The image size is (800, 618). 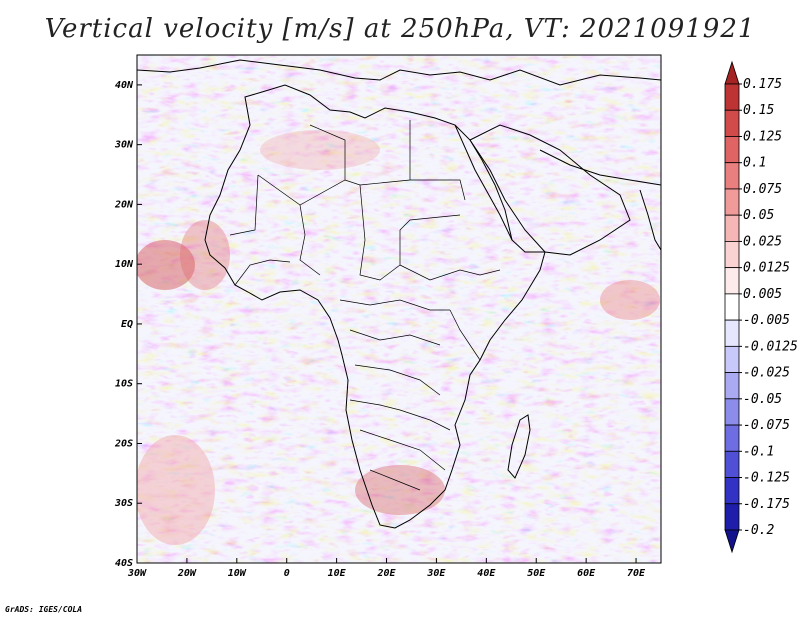 I want to click on colorbar-label: -0.125, so click(x=766, y=478).